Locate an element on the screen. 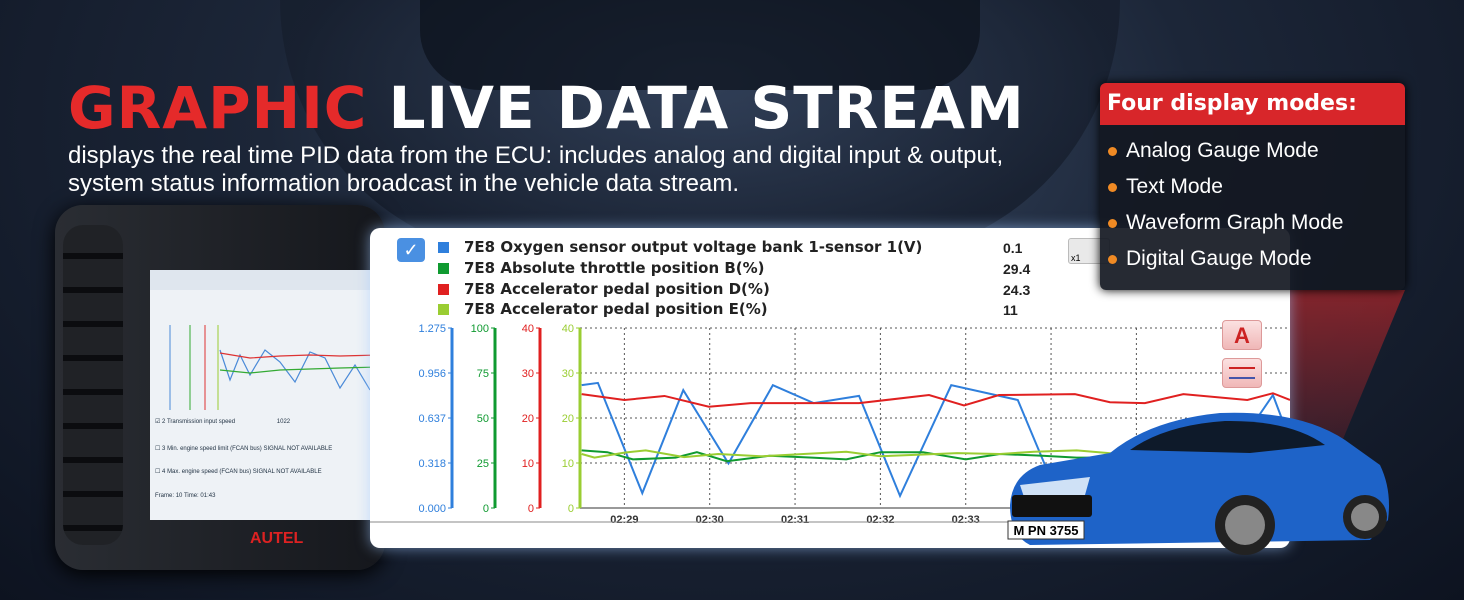 The height and width of the screenshot is (600, 1464). y-tick-label: 0.318 is located at coordinates (432, 464).